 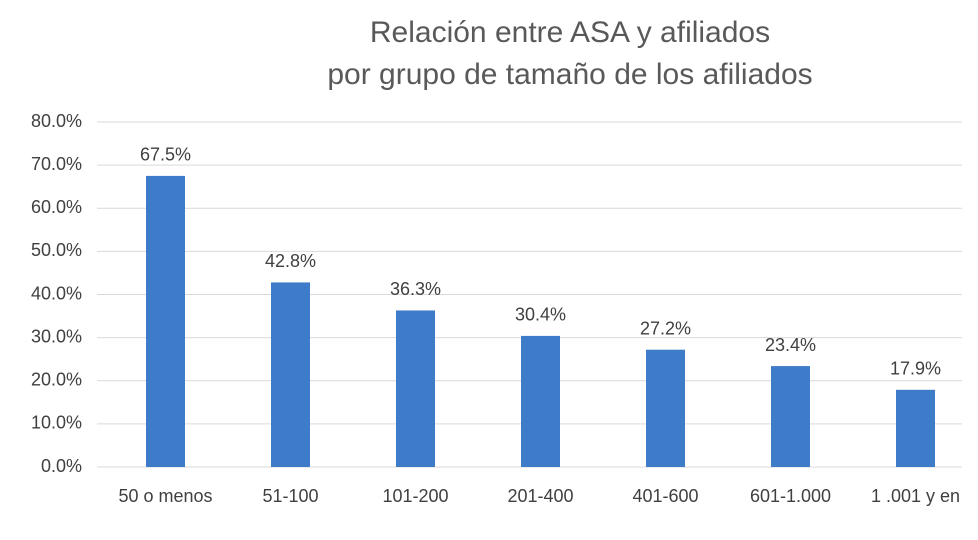 What do you see at coordinates (665, 328) in the screenshot?
I see `data-label: 27.2%` at bounding box center [665, 328].